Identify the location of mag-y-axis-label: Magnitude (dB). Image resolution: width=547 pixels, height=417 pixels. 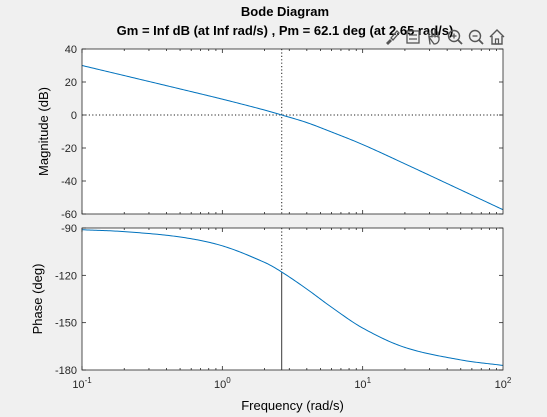
(43, 131).